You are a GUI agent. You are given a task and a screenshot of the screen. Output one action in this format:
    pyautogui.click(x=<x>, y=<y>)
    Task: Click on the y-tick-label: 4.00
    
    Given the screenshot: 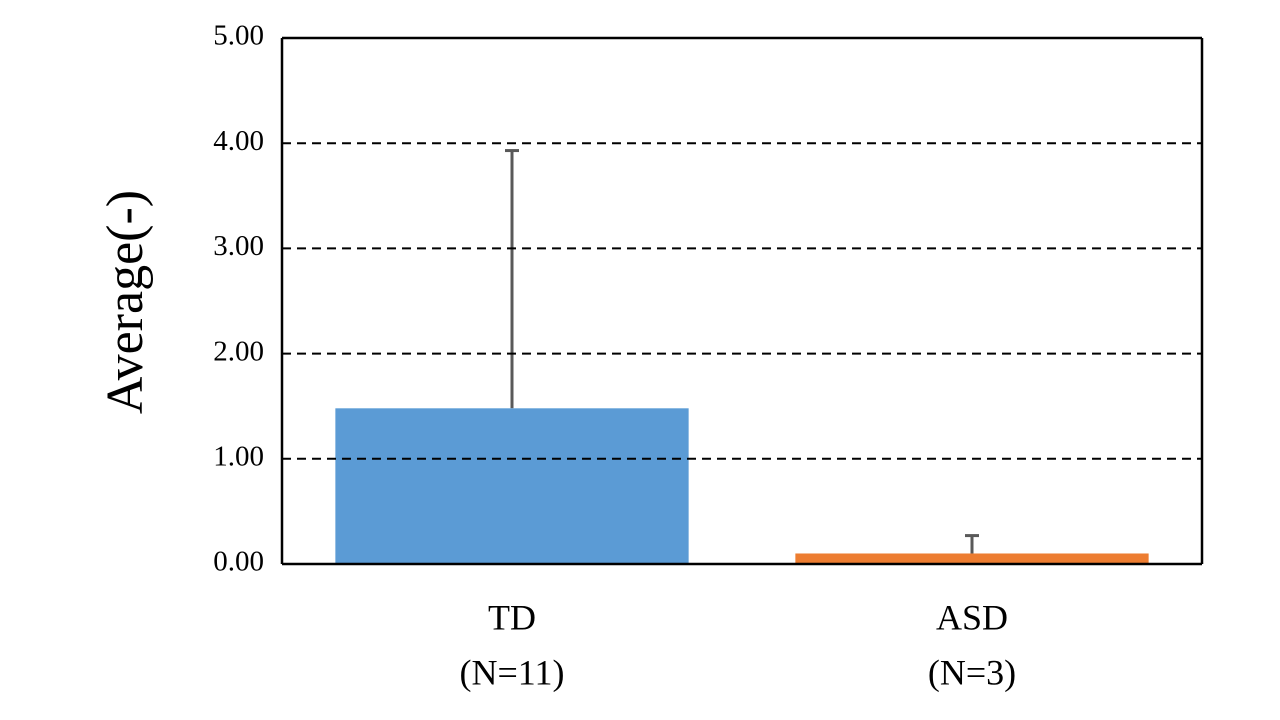 What is the action you would take?
    pyautogui.click(x=238, y=141)
    